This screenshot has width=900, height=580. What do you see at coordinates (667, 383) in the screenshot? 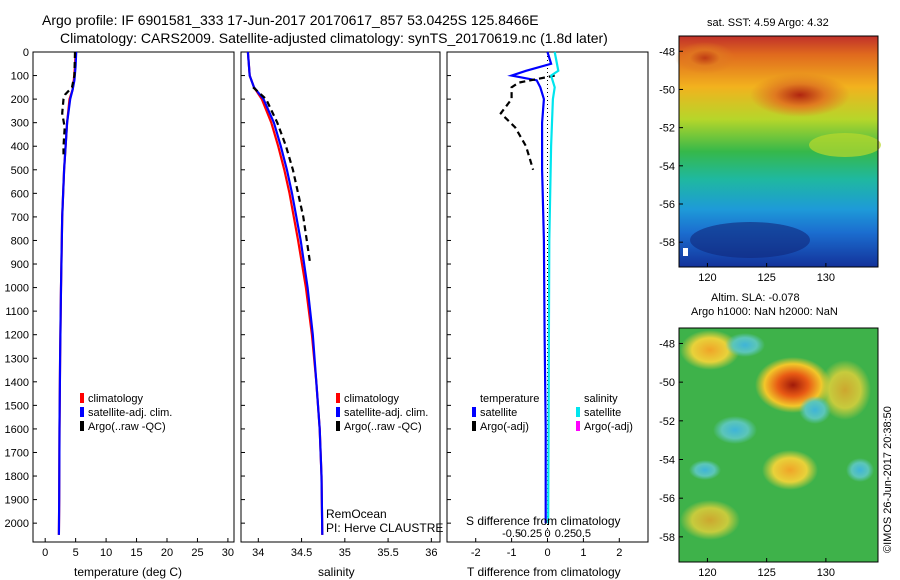
I see `map-lat-tick-label: -50` at bounding box center [667, 383].